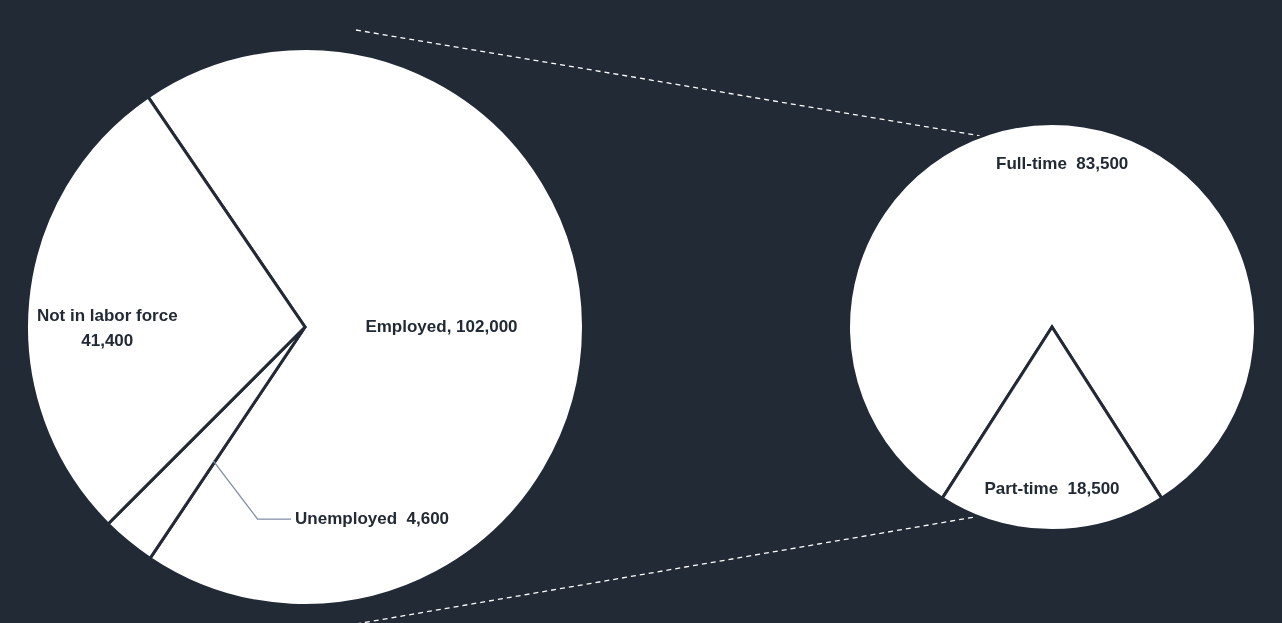 The height and width of the screenshot is (623, 1282). Describe the element at coordinates (372, 518) in the screenshot. I see `slice-label: Unemployed 4,600` at that location.